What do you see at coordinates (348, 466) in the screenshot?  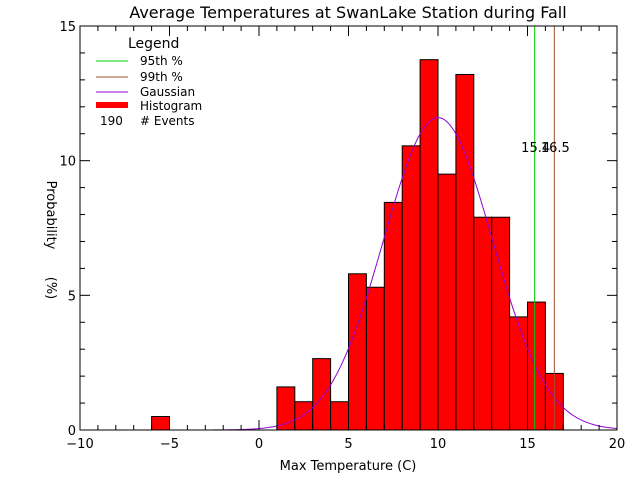 I see `x-axis-label: Max Temperature (C)` at bounding box center [348, 466].